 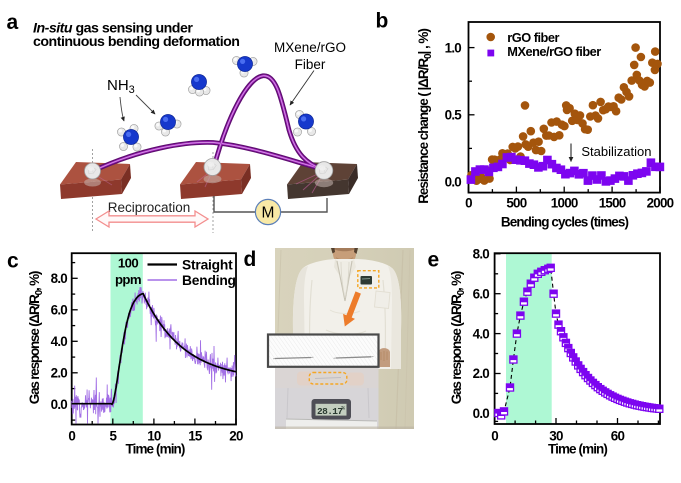 What do you see at coordinates (565, 222) in the screenshot?
I see `svg-text: Bending cycles (times)` at bounding box center [565, 222].